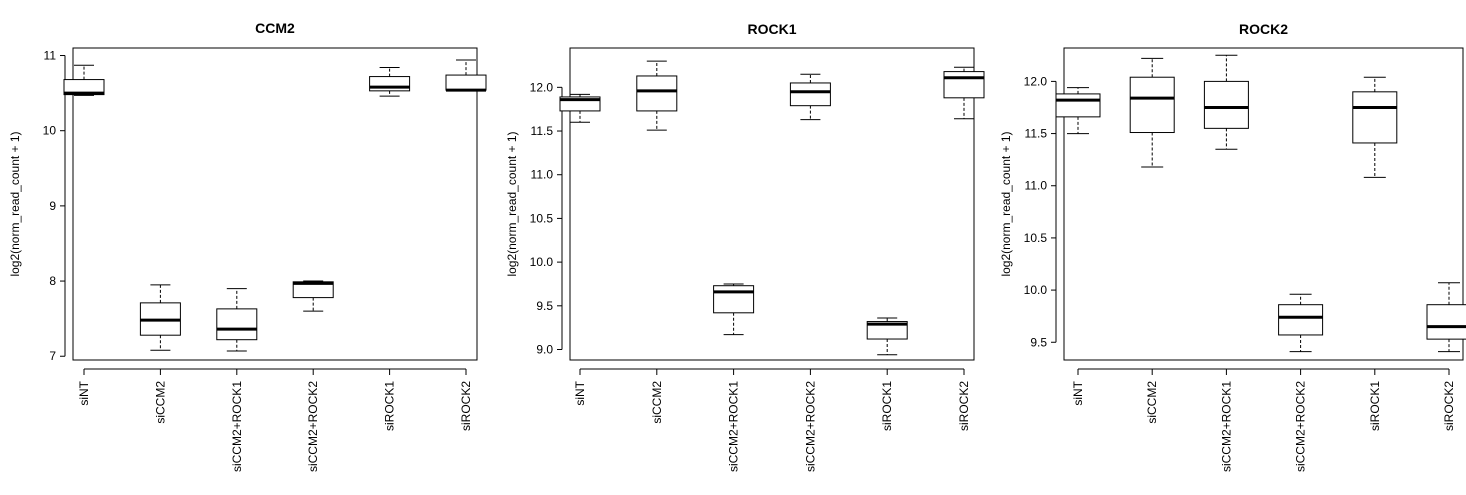  Describe the element at coordinates (1040, 211) in the screenshot. I see `y-axis: 9.5 10.0 10.5 11.0 11.5 12.0` at that location.